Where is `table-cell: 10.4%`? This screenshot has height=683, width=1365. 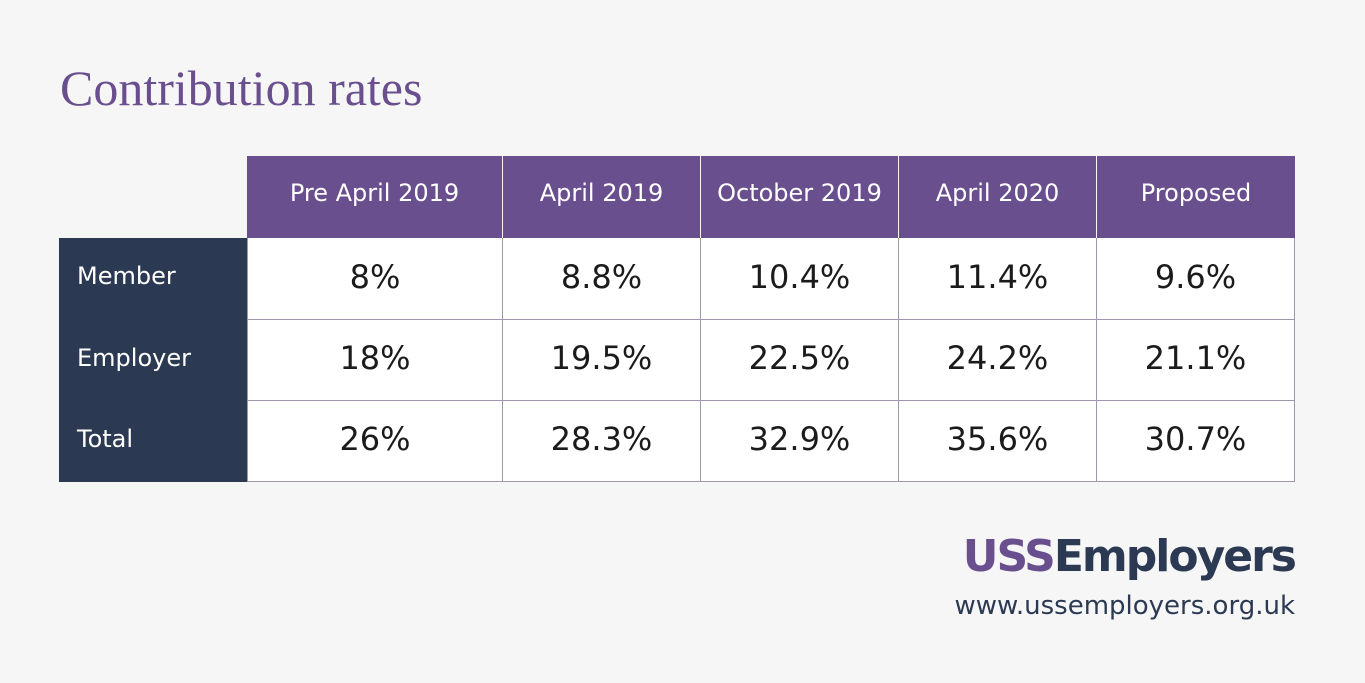 table-cell: 10.4% is located at coordinates (800, 279).